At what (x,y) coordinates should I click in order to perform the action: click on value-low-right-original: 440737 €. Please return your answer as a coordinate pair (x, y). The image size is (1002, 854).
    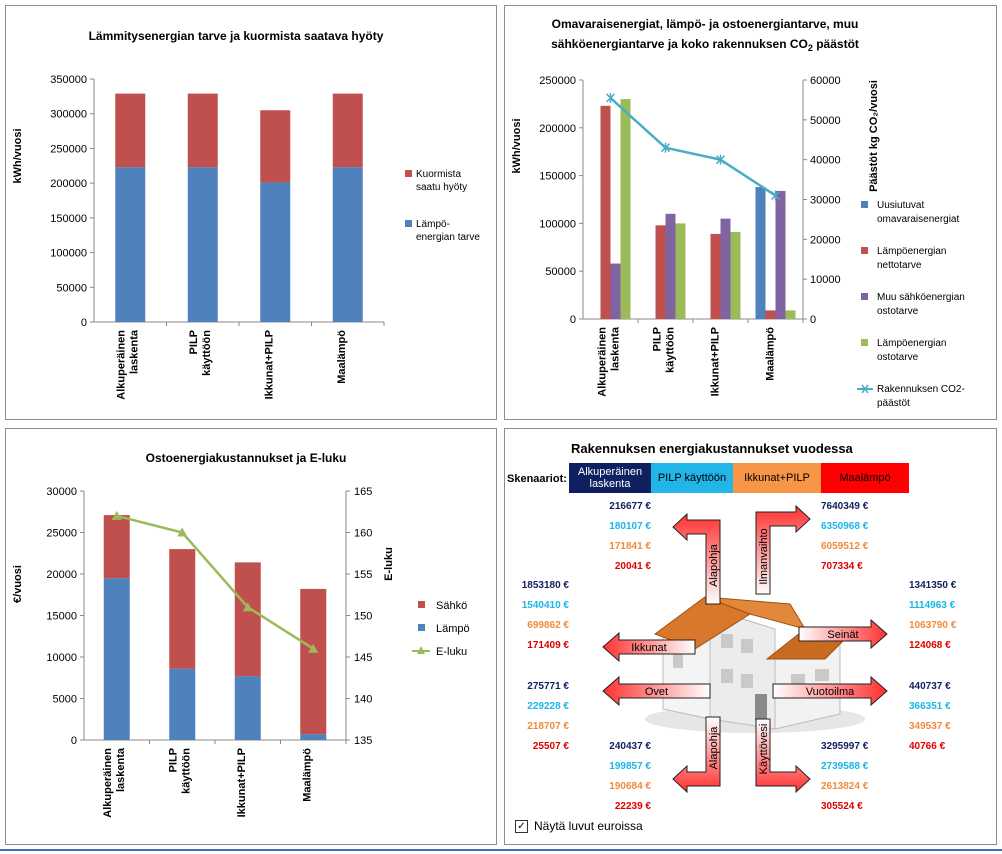
    Looking at the image, I should click on (930, 686).